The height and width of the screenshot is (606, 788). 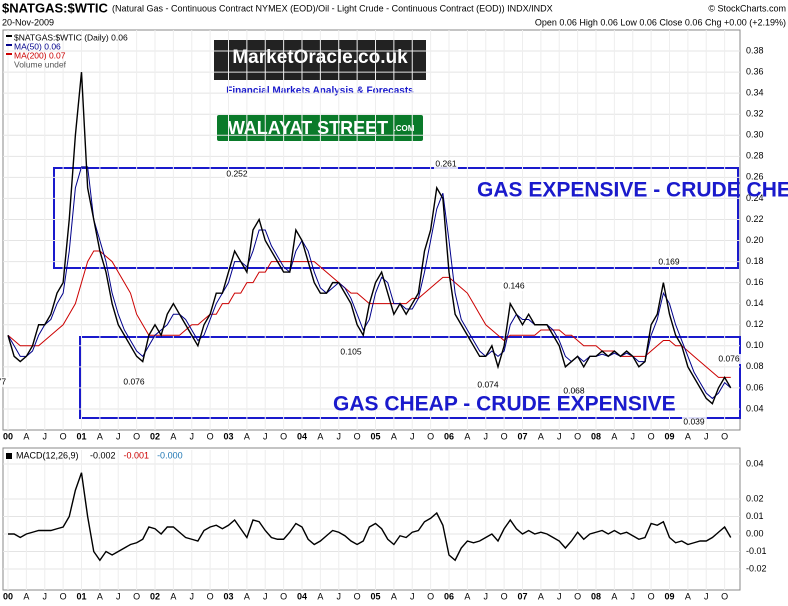 I want to click on y-tick-label: 0.36, so click(x=755, y=71).